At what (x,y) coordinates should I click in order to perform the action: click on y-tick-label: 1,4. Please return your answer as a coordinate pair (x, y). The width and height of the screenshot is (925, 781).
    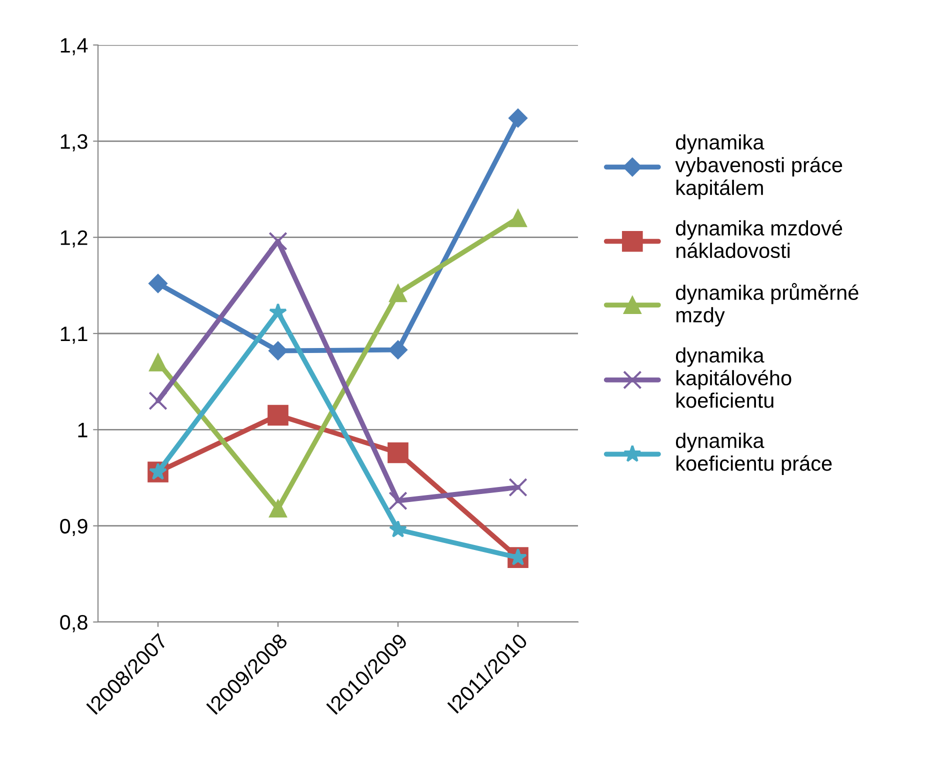
    Looking at the image, I should click on (74, 47).